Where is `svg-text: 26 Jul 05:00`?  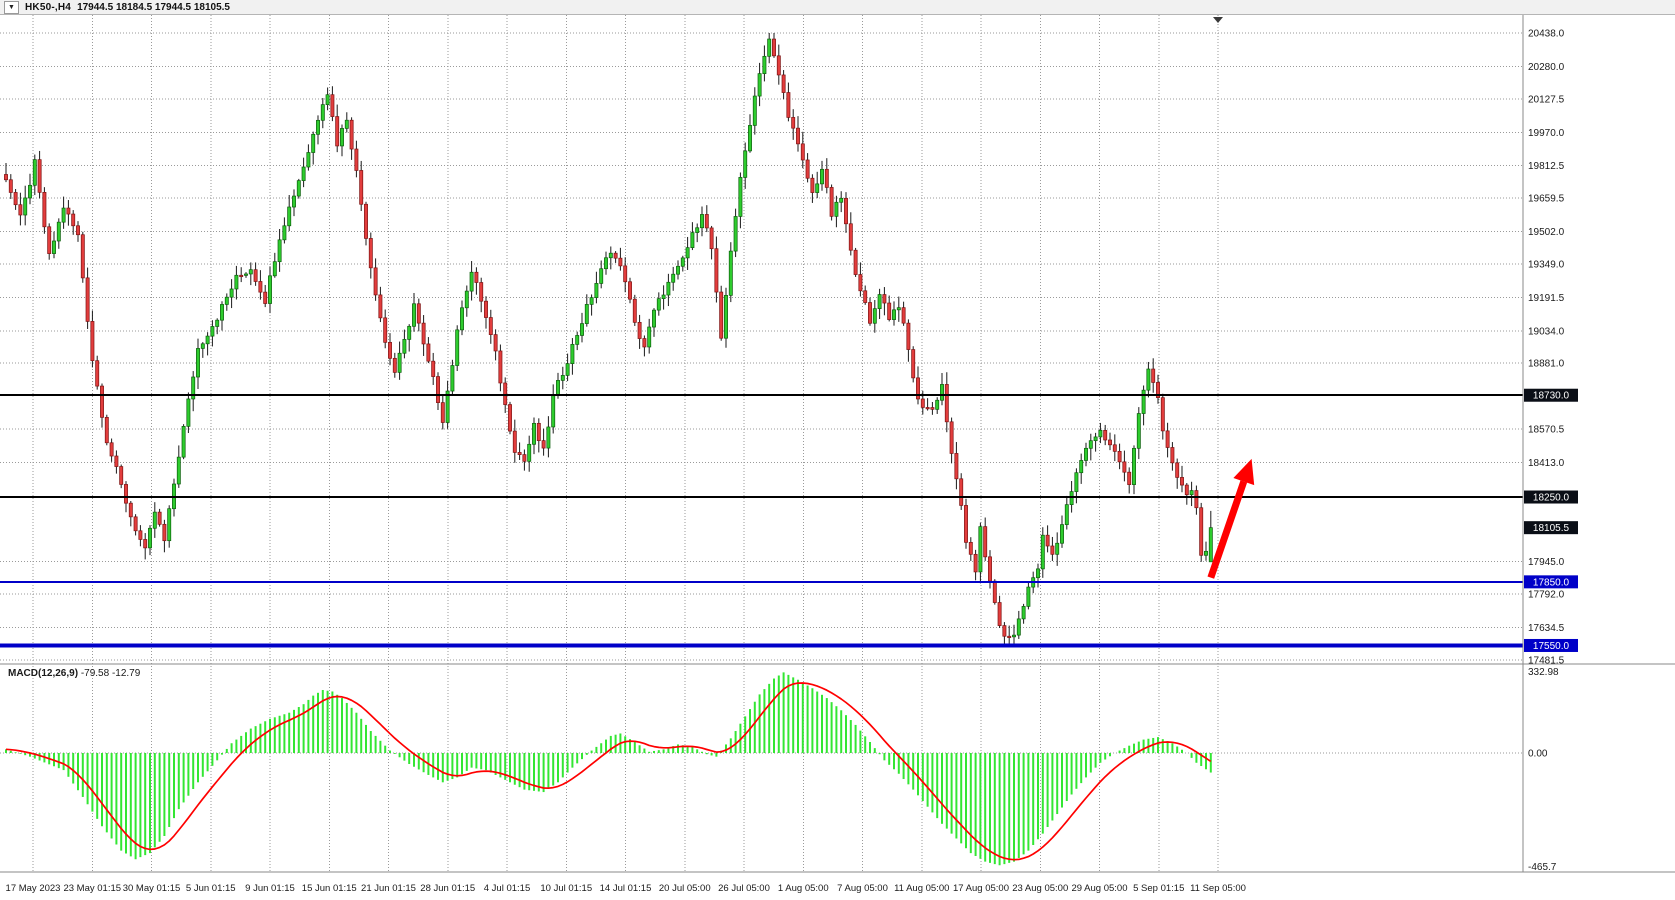 svg-text: 26 Jul 05:00 is located at coordinates (744, 888).